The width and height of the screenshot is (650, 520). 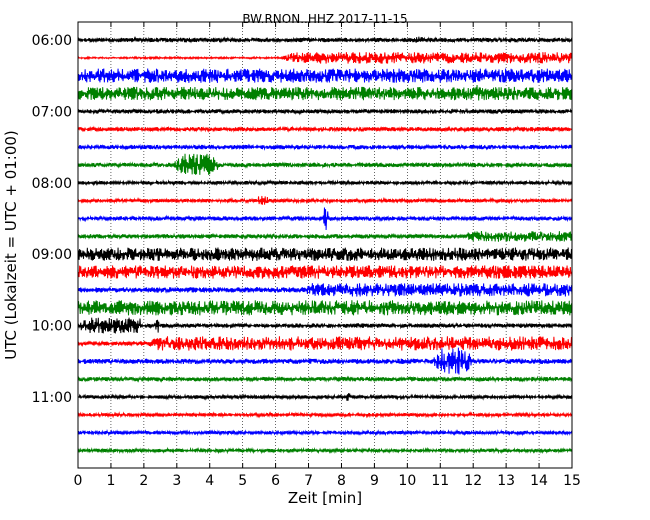 What do you see at coordinates (78, 481) in the screenshot?
I see `x-tick-label-0: 0` at bounding box center [78, 481].